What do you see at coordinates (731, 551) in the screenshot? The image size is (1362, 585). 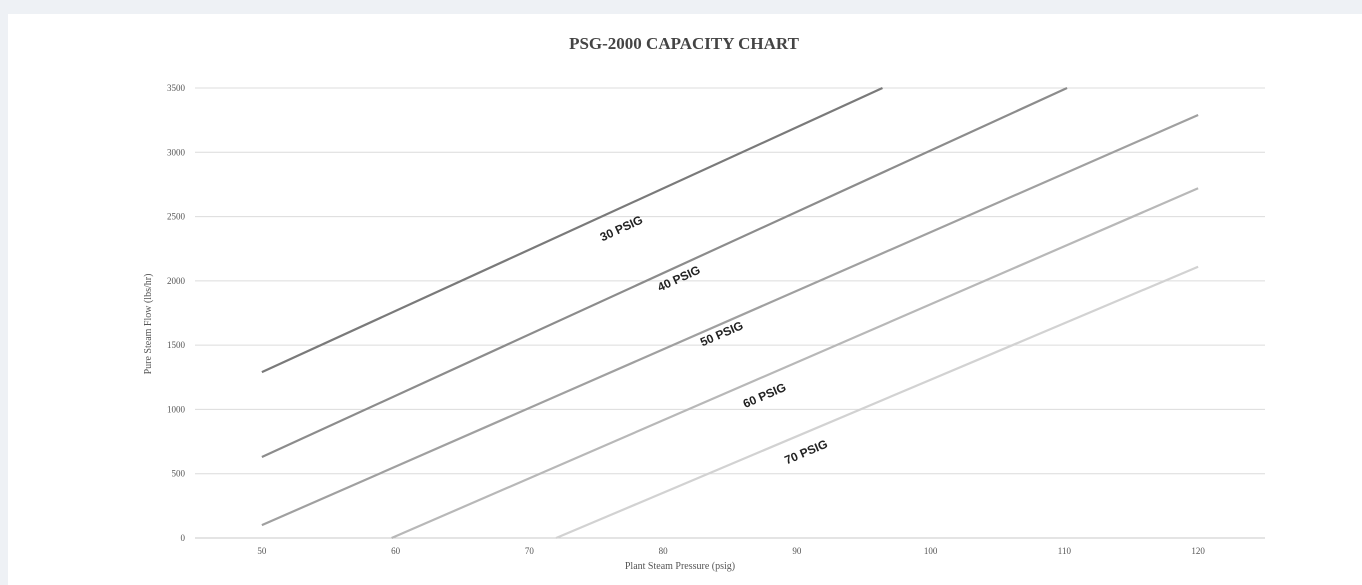 I see `x-tick-labels: 50 60 70 80 90 100 110 120` at bounding box center [731, 551].